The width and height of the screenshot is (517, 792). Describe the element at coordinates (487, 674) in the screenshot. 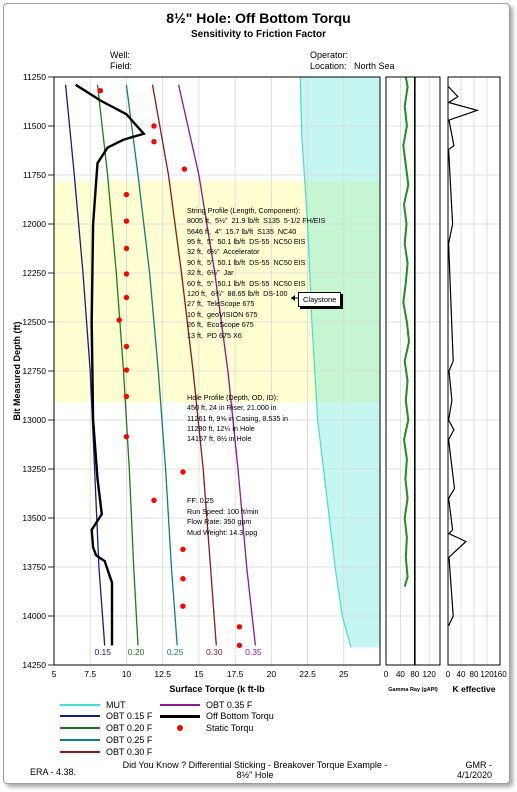

I see `k-tick-label: 120` at that location.